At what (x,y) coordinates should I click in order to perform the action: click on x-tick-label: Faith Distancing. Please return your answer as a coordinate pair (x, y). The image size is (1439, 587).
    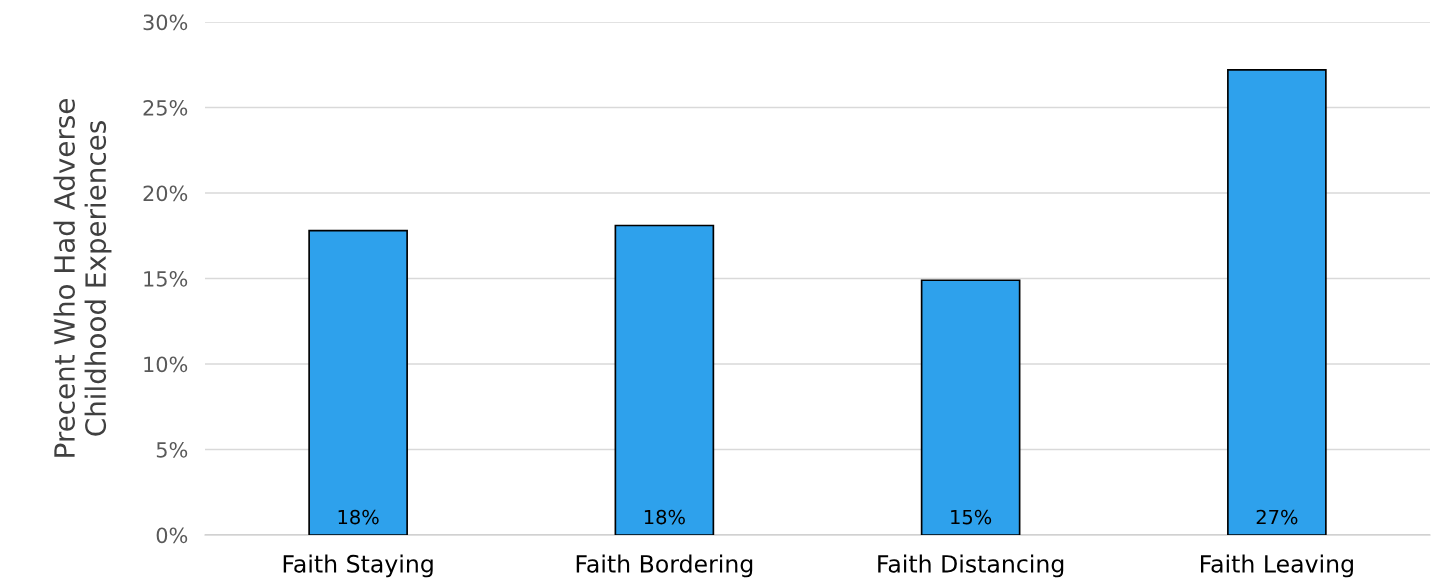
    Looking at the image, I should click on (971, 566).